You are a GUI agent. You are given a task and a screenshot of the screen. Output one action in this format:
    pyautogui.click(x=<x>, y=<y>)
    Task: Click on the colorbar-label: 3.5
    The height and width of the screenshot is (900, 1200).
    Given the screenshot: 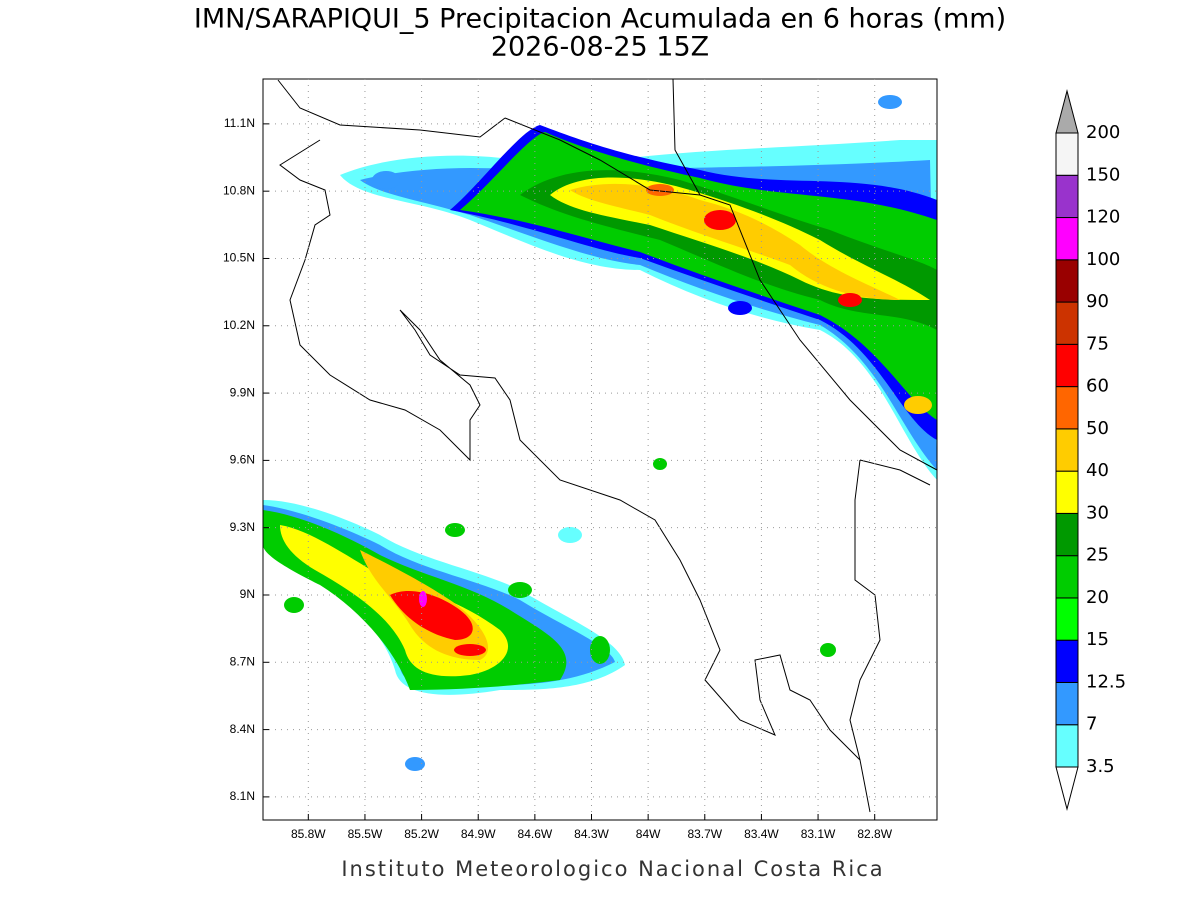 What is the action you would take?
    pyautogui.click(x=1100, y=766)
    